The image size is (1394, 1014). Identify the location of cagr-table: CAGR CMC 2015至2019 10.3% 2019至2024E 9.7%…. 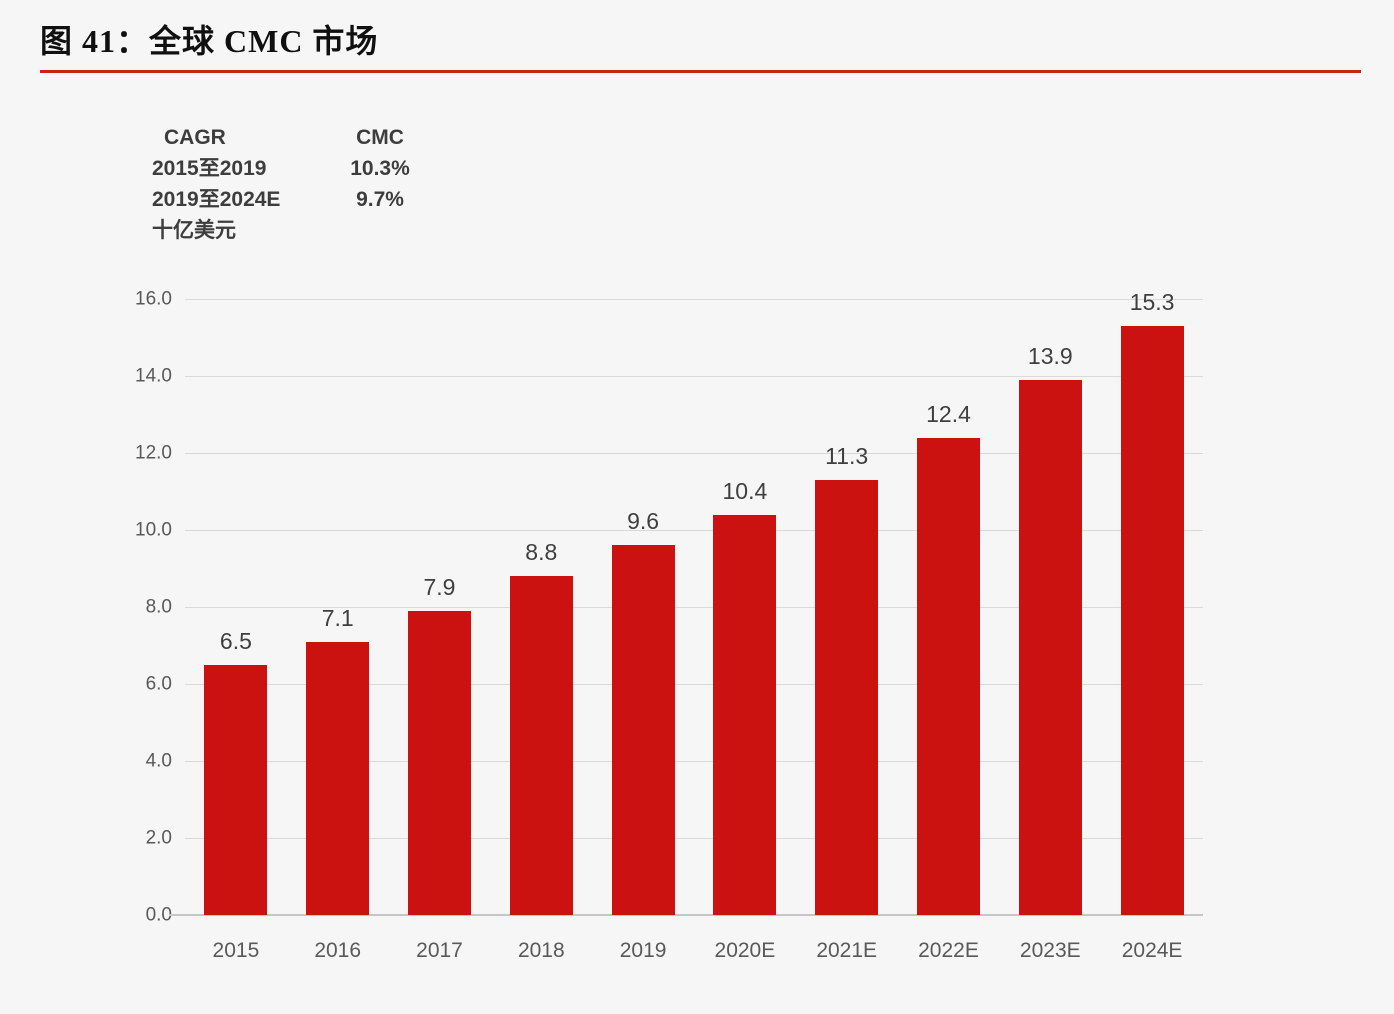
(283, 184).